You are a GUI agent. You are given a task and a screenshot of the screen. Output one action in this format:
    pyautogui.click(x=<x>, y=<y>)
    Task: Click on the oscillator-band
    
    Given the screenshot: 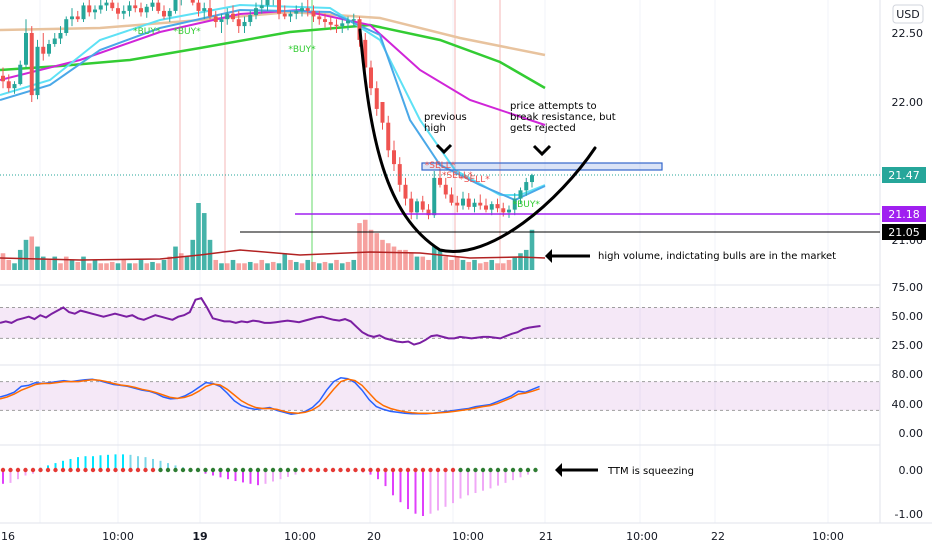 What is the action you would take?
    pyautogui.click(x=440, y=323)
    